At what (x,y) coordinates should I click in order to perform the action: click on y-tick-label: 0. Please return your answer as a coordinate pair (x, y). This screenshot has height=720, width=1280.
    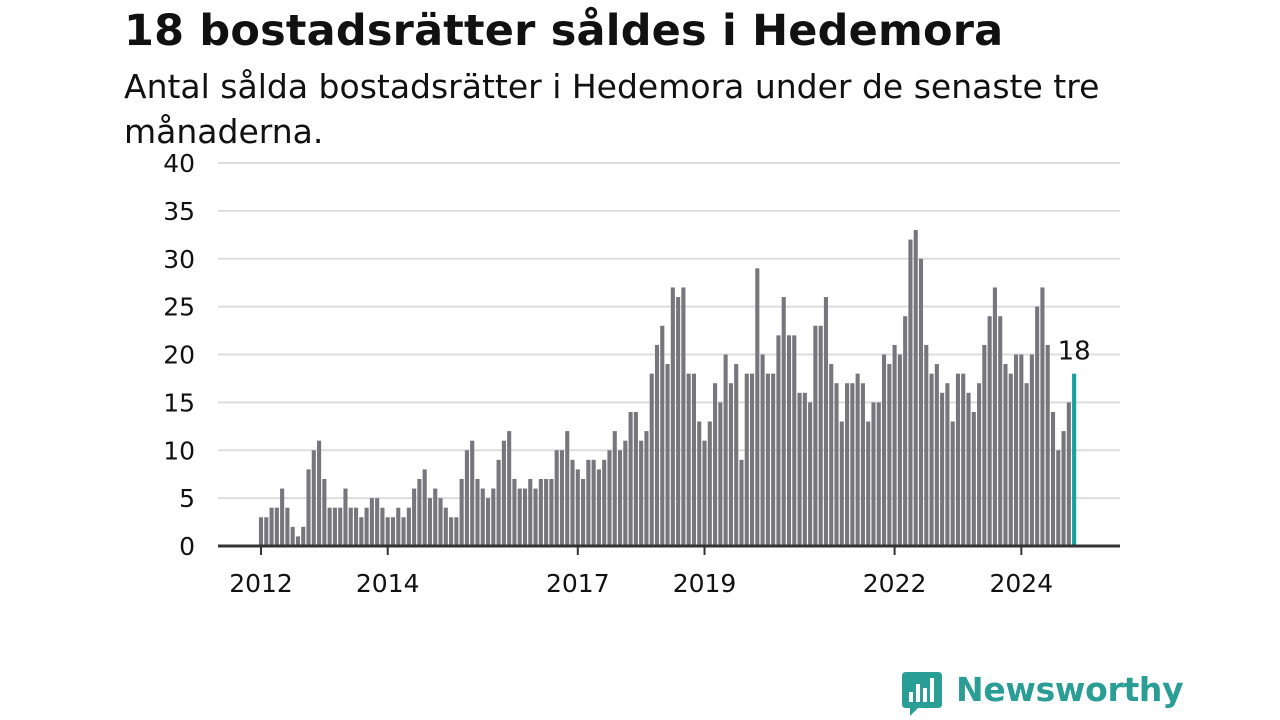
    Looking at the image, I should click on (187, 546).